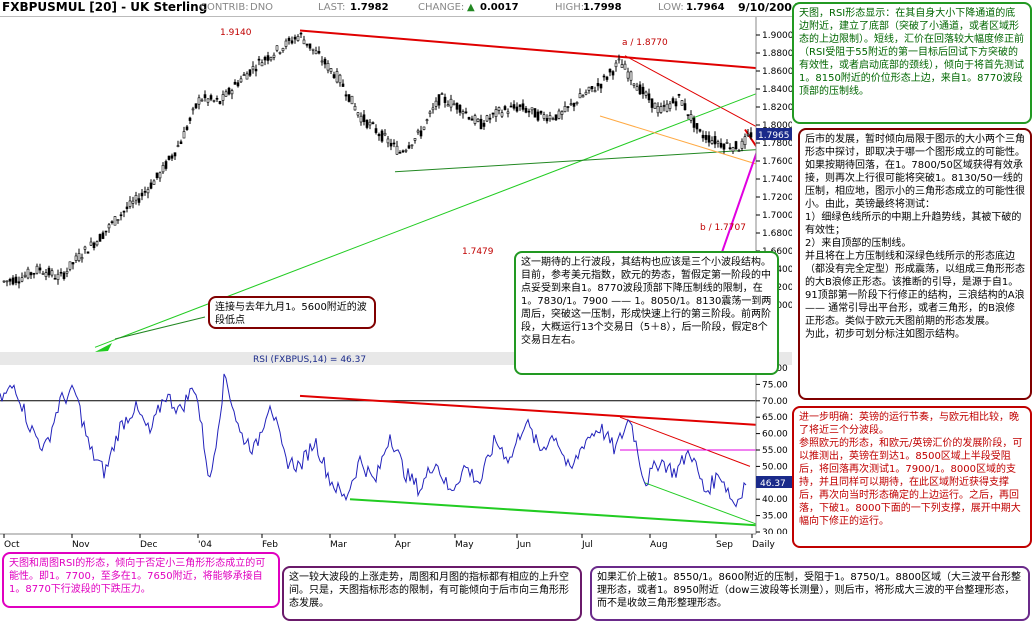 The width and height of the screenshot is (1033, 626). What do you see at coordinates (685, 441) in the screenshot?
I see `rsi-short-resistance-line` at bounding box center [685, 441].